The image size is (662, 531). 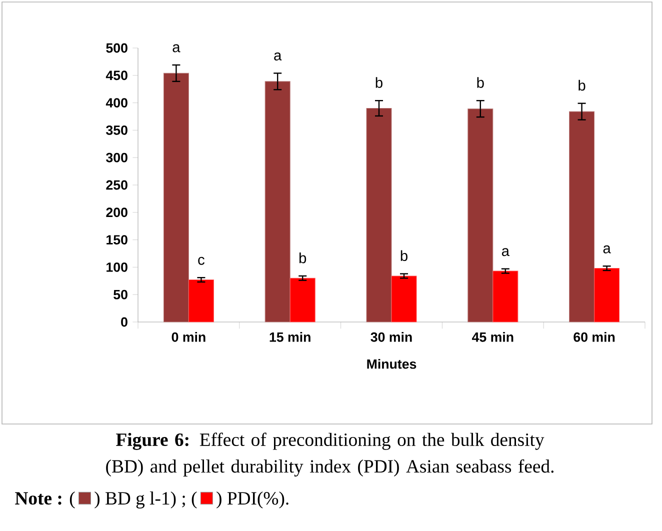 I want to click on legend-label: ) PDI(%)., so click(x=252, y=499).